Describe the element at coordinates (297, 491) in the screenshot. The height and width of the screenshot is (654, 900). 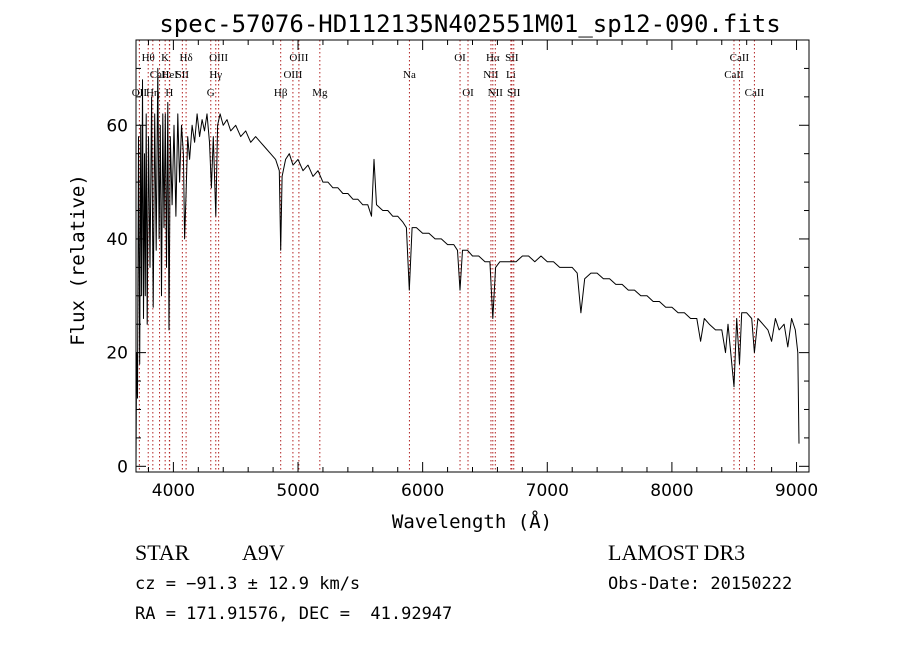
I see `x-tick-label: 5000` at that location.